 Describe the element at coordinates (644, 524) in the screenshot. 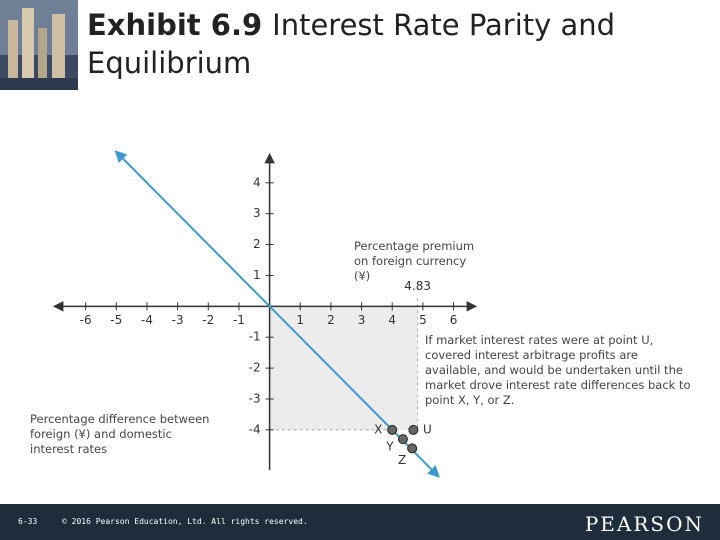

I see `brand: PEARSON` at that location.